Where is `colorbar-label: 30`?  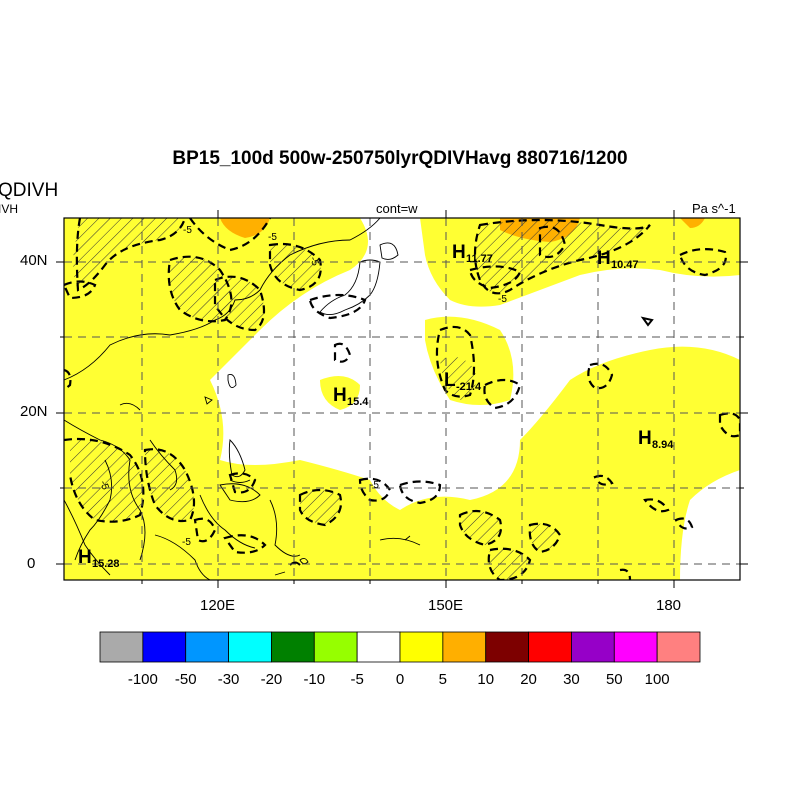
colorbar-label: 30 is located at coordinates (571, 679).